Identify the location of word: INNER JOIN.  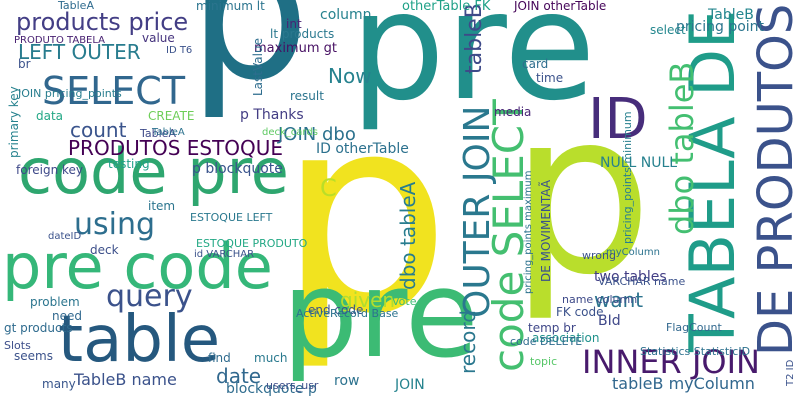
(671, 362).